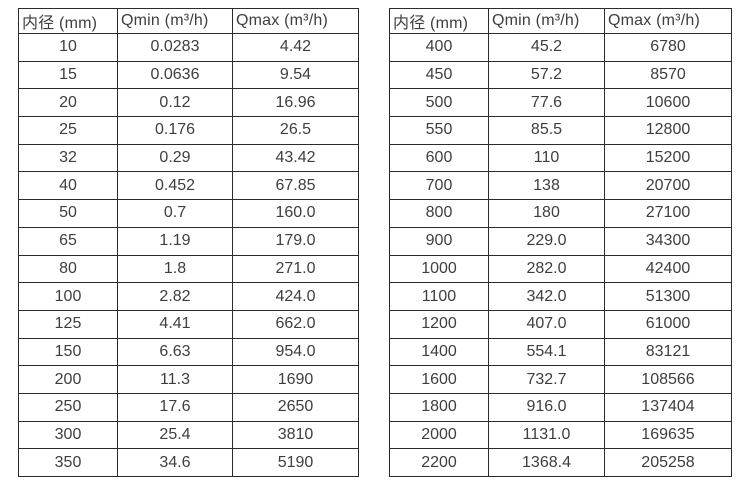 This screenshot has height=483, width=750. I want to click on table-cell: 2000, so click(439, 435).